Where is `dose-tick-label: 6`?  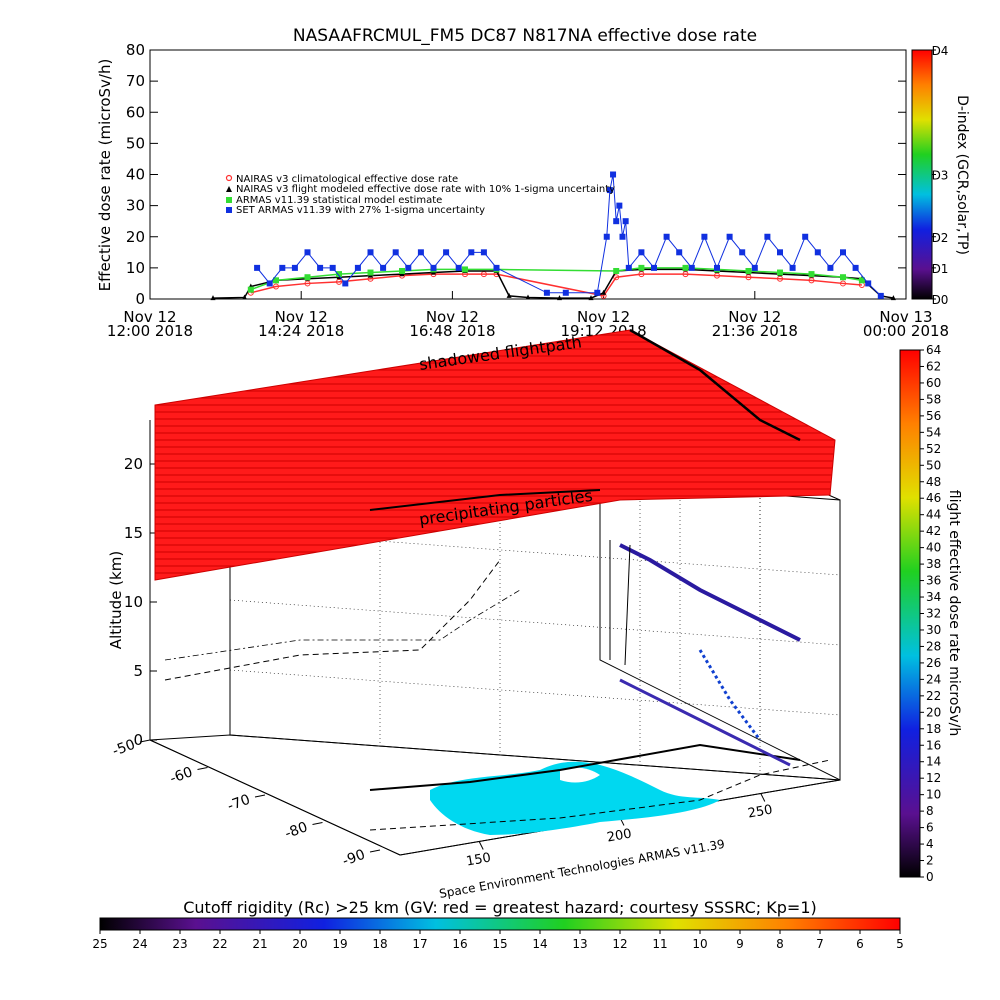 dose-tick-label: 6 is located at coordinates (930, 828).